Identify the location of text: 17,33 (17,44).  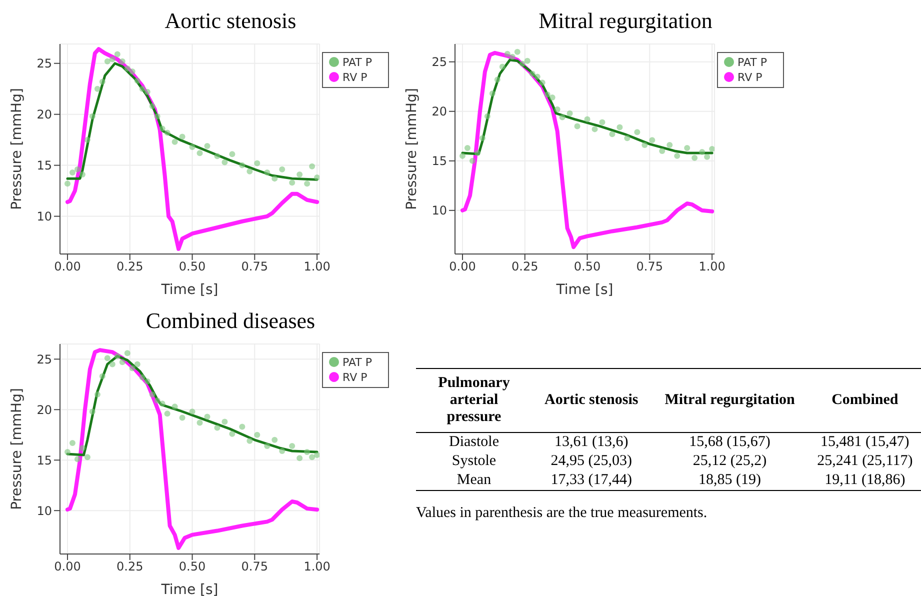
(591, 480).